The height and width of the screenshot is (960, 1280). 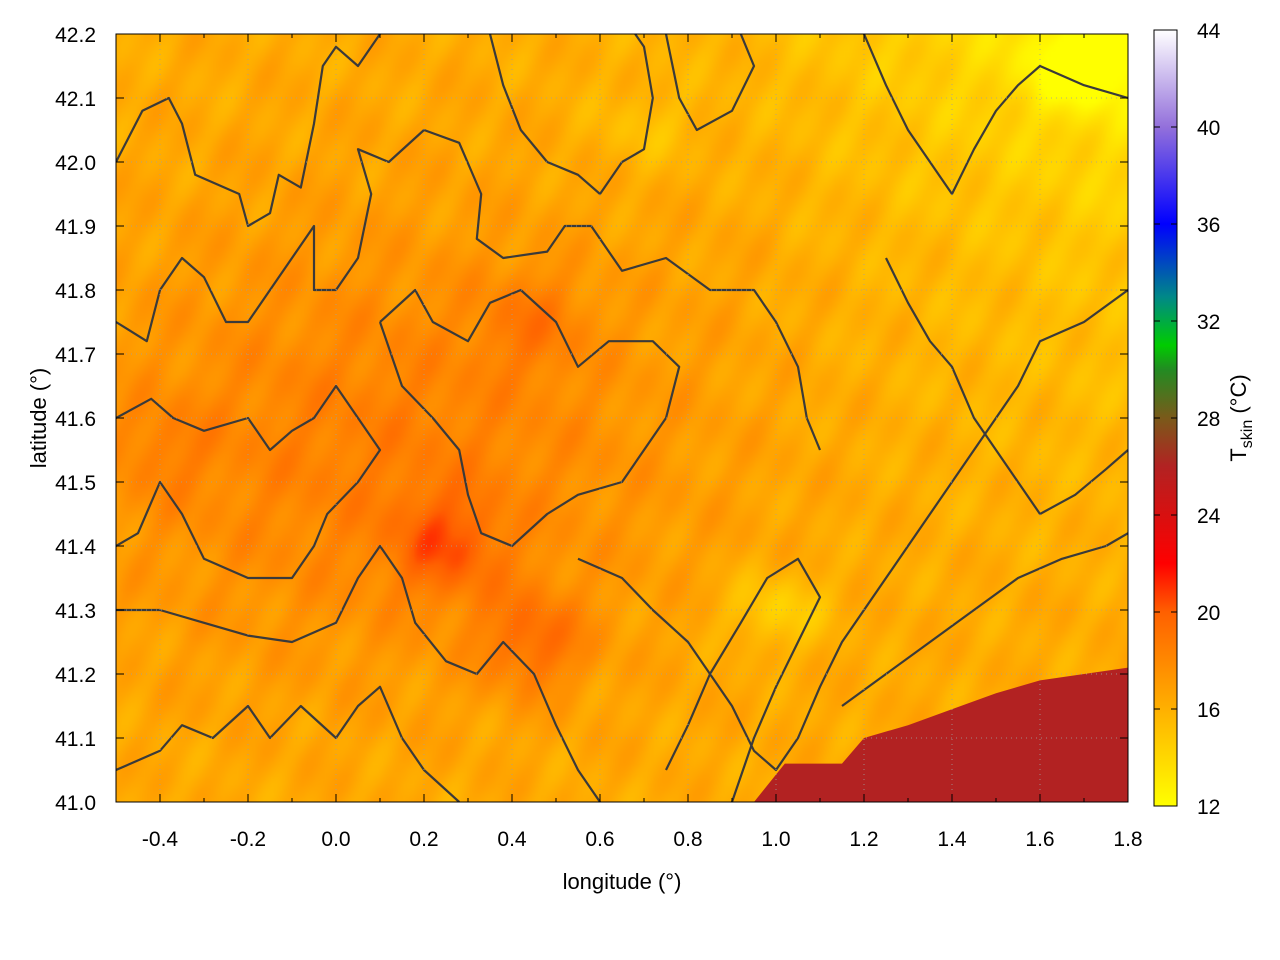 What do you see at coordinates (512, 839) in the screenshot?
I see `x-tick-label: 0.4` at bounding box center [512, 839].